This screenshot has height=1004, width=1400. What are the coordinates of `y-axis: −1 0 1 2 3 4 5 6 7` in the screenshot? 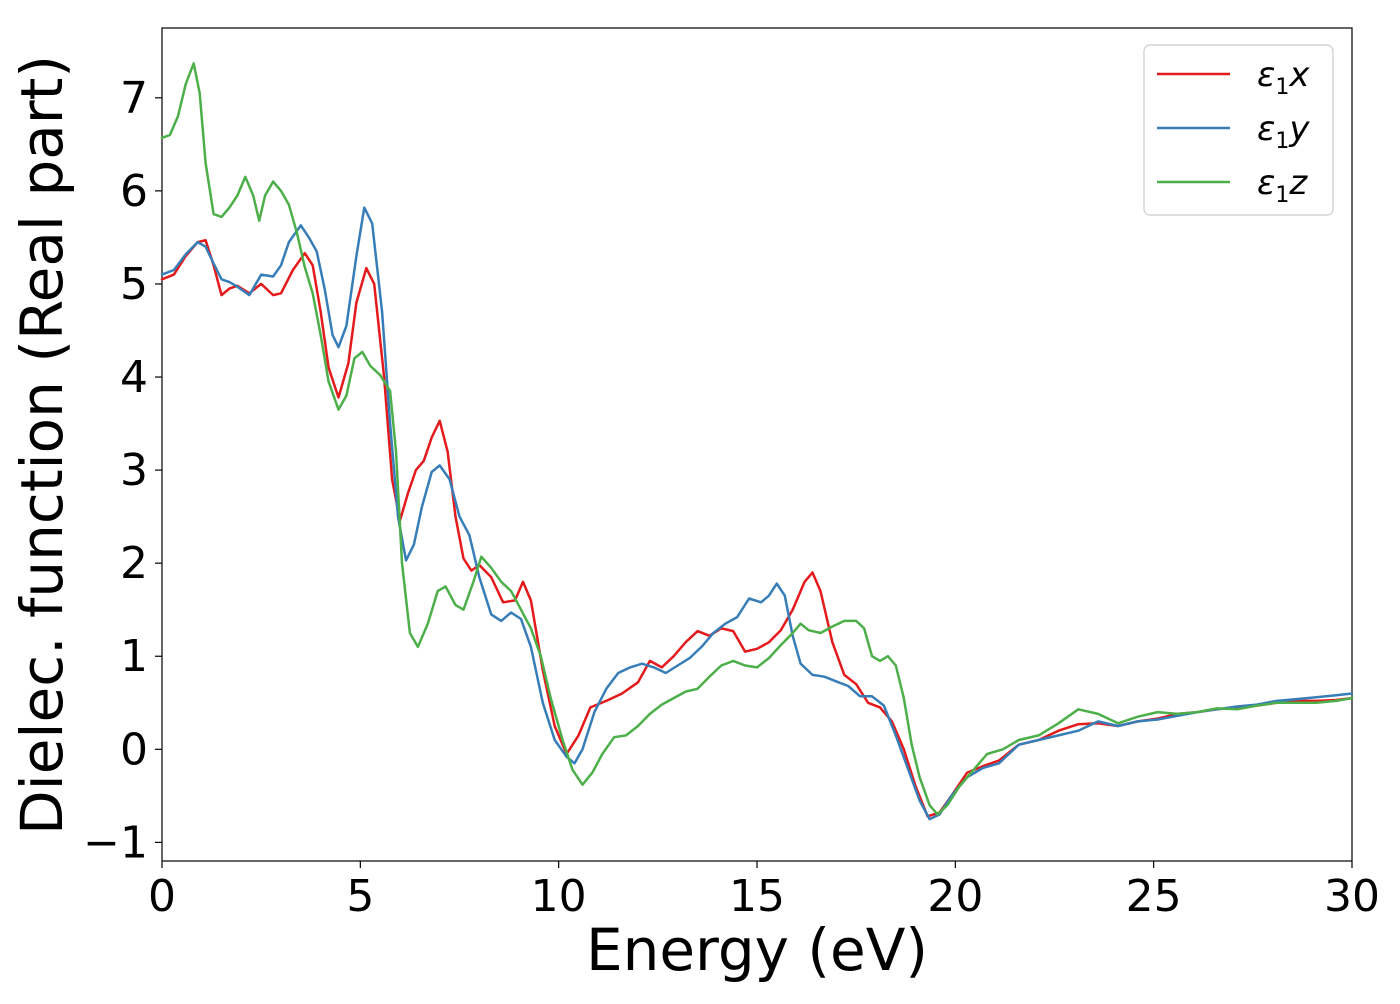 It's located at (122, 470).